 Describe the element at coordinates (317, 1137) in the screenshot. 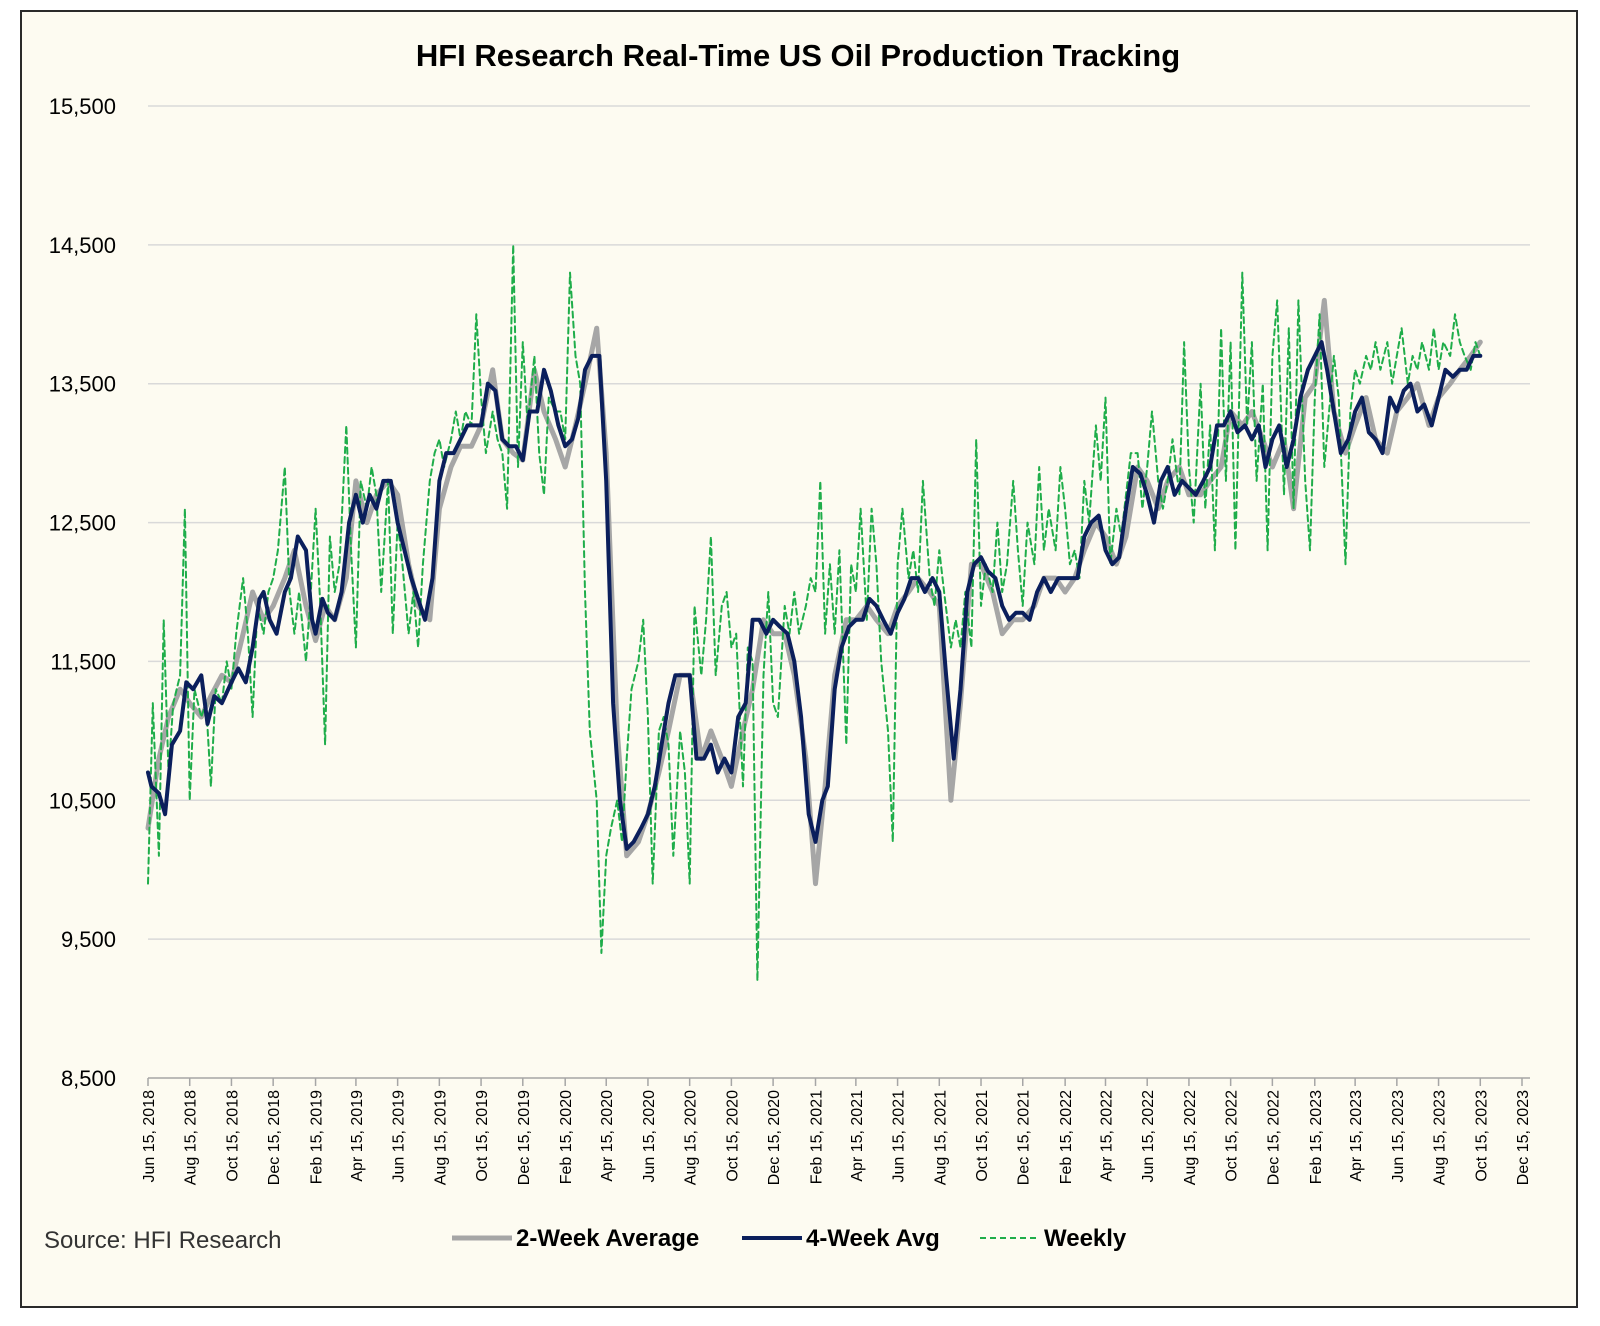

I see `x-tick-label: Feb 15, 2019` at that location.